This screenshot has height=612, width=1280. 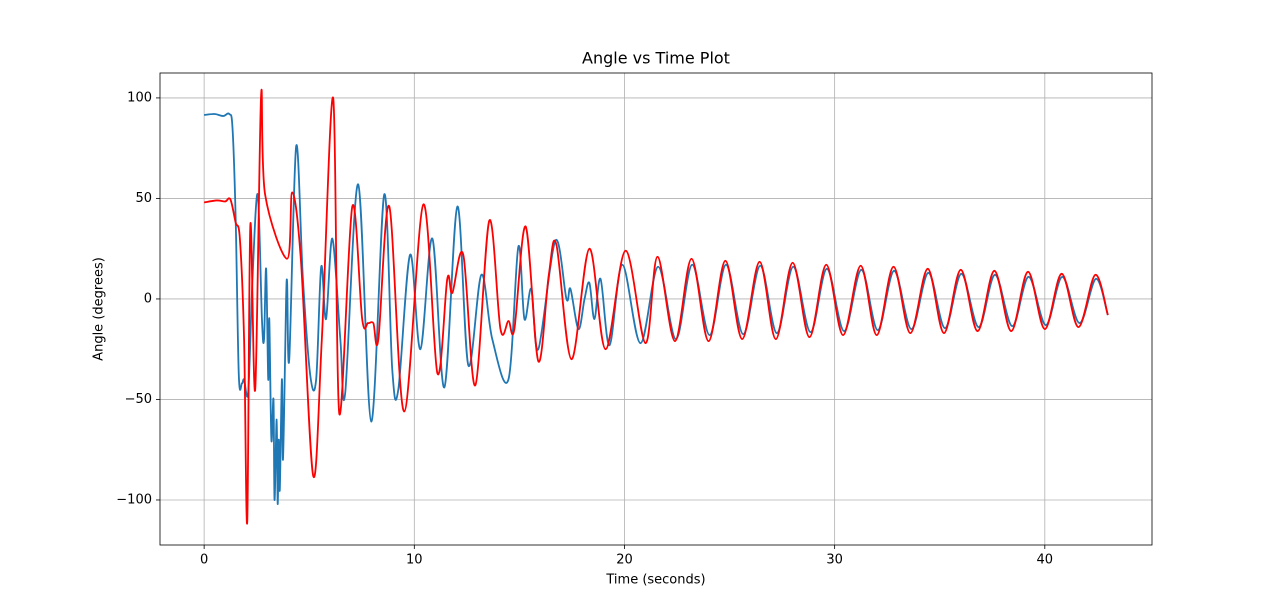 What do you see at coordinates (99, 309) in the screenshot?
I see `y-axis-label: Angle (degrees)` at bounding box center [99, 309].